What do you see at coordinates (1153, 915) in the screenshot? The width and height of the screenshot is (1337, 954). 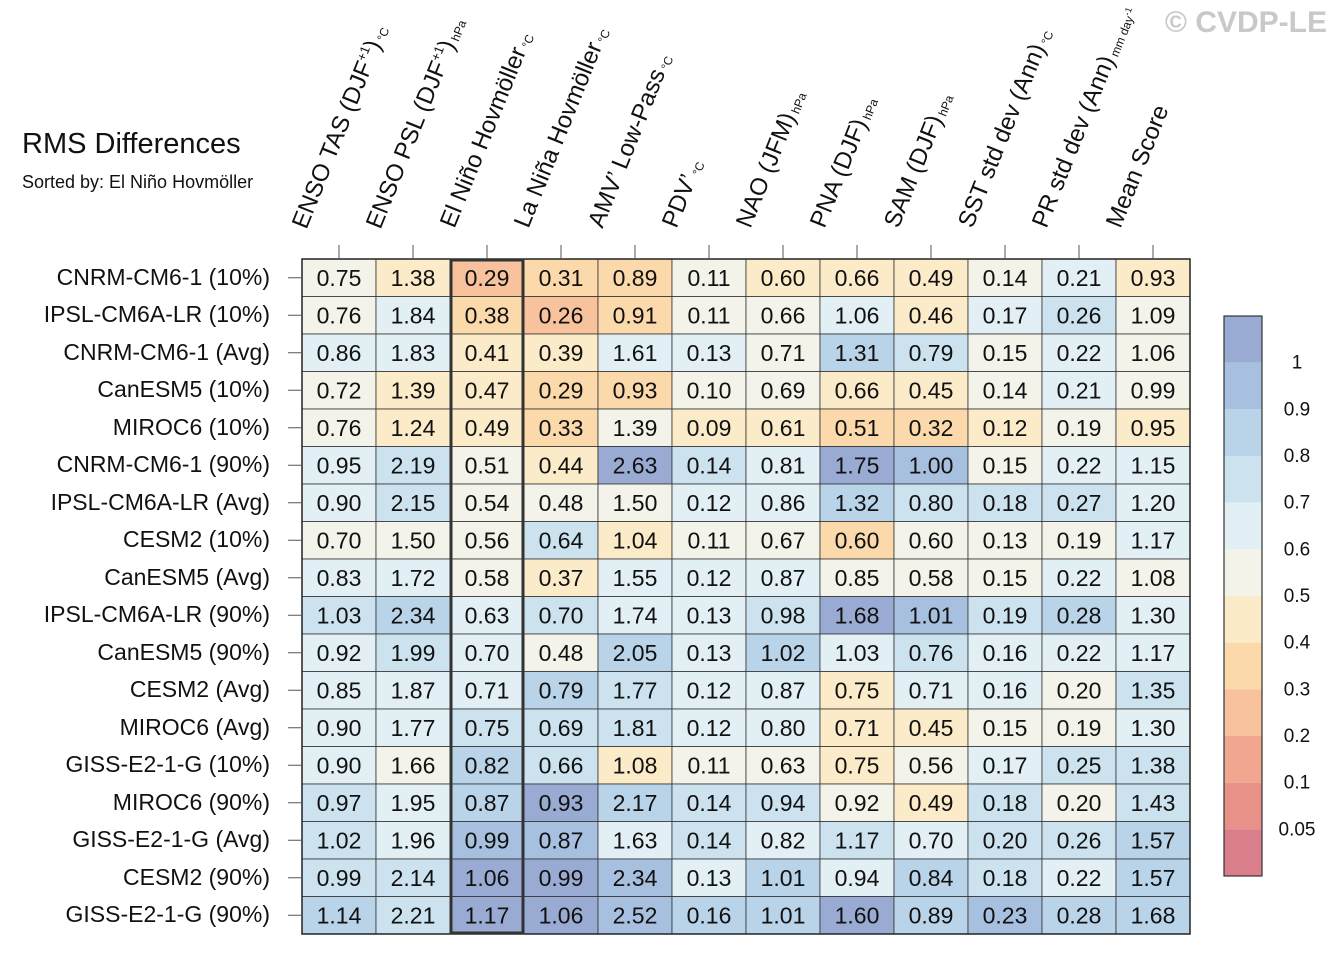 I see `cell-value: 1.68` at bounding box center [1153, 915].